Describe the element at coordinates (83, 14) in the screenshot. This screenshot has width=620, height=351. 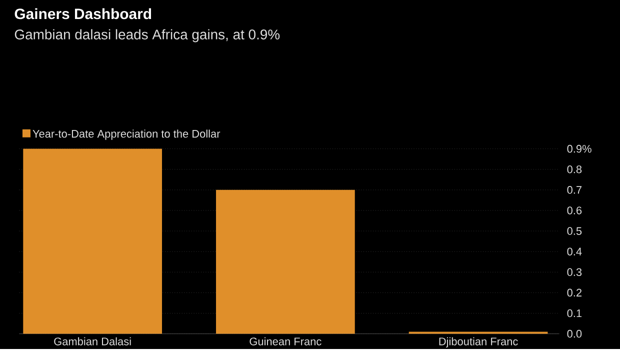
I see `chart-title: Gainers Dashboard` at that location.